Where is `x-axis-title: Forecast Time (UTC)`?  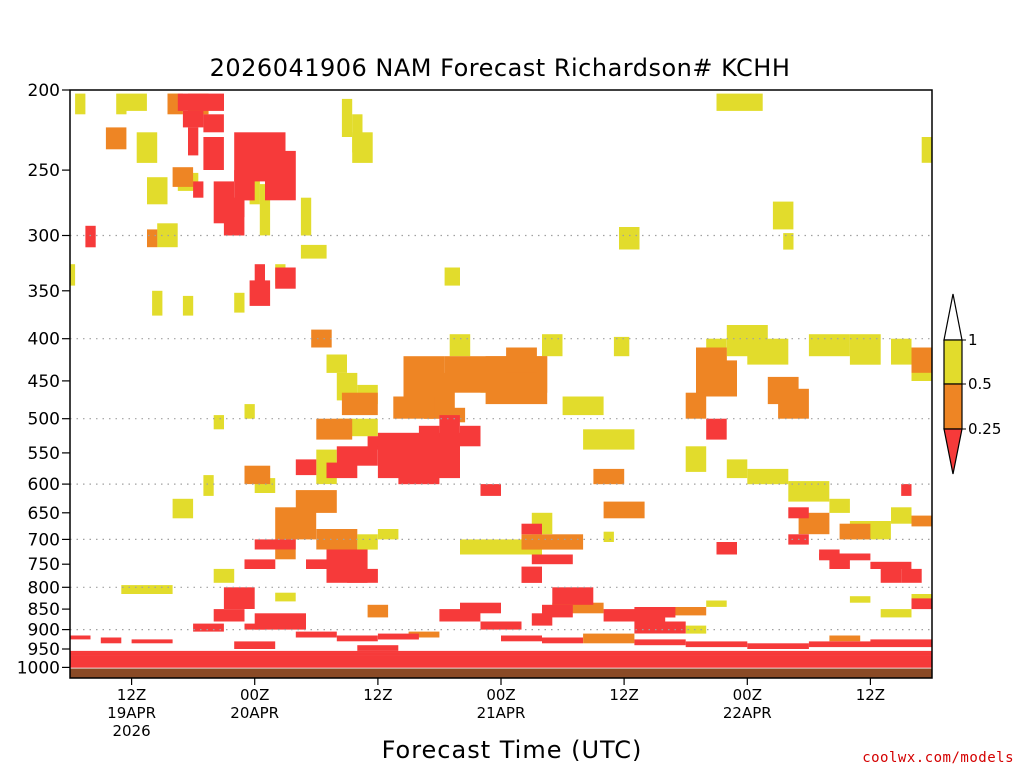
x-axis-title: Forecast Time (UTC) is located at coordinates (512, 750).